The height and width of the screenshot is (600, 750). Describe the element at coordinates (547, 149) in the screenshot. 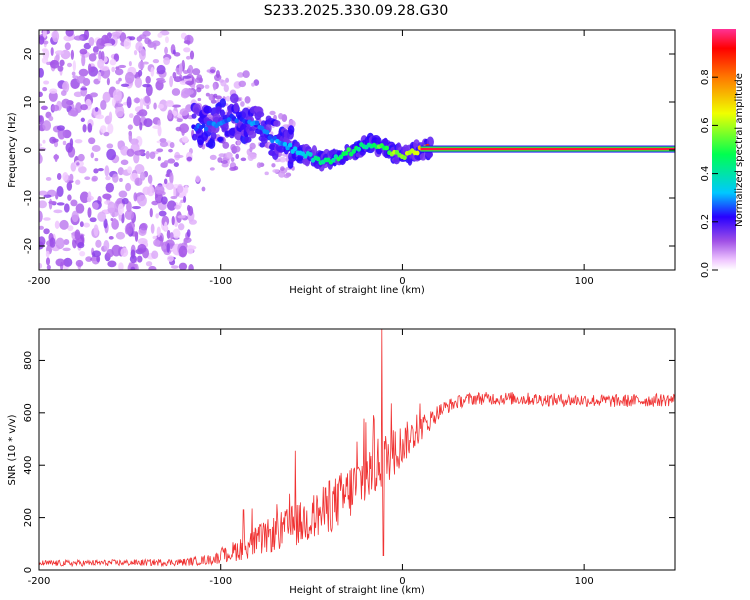

I see `carrier-band-core` at that location.